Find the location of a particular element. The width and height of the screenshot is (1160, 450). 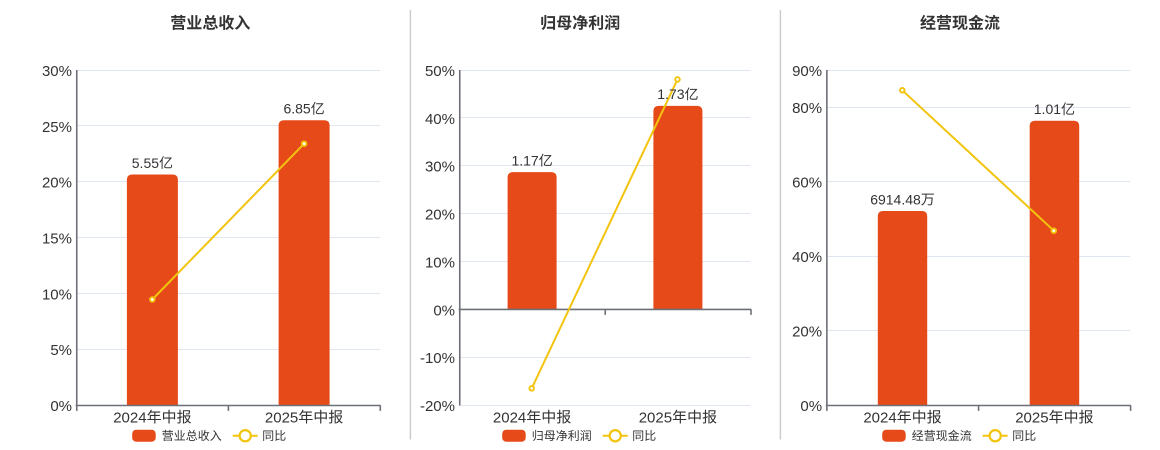

svg-text: 6914.48 is located at coordinates (895, 199).